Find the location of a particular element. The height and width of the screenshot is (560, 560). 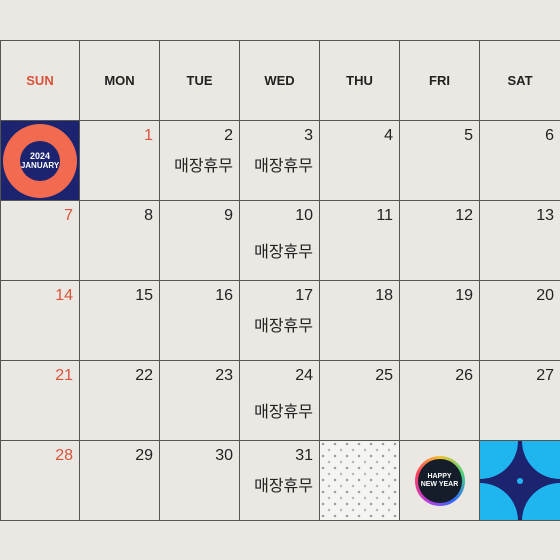

day-number: 5 is located at coordinates (468, 135).